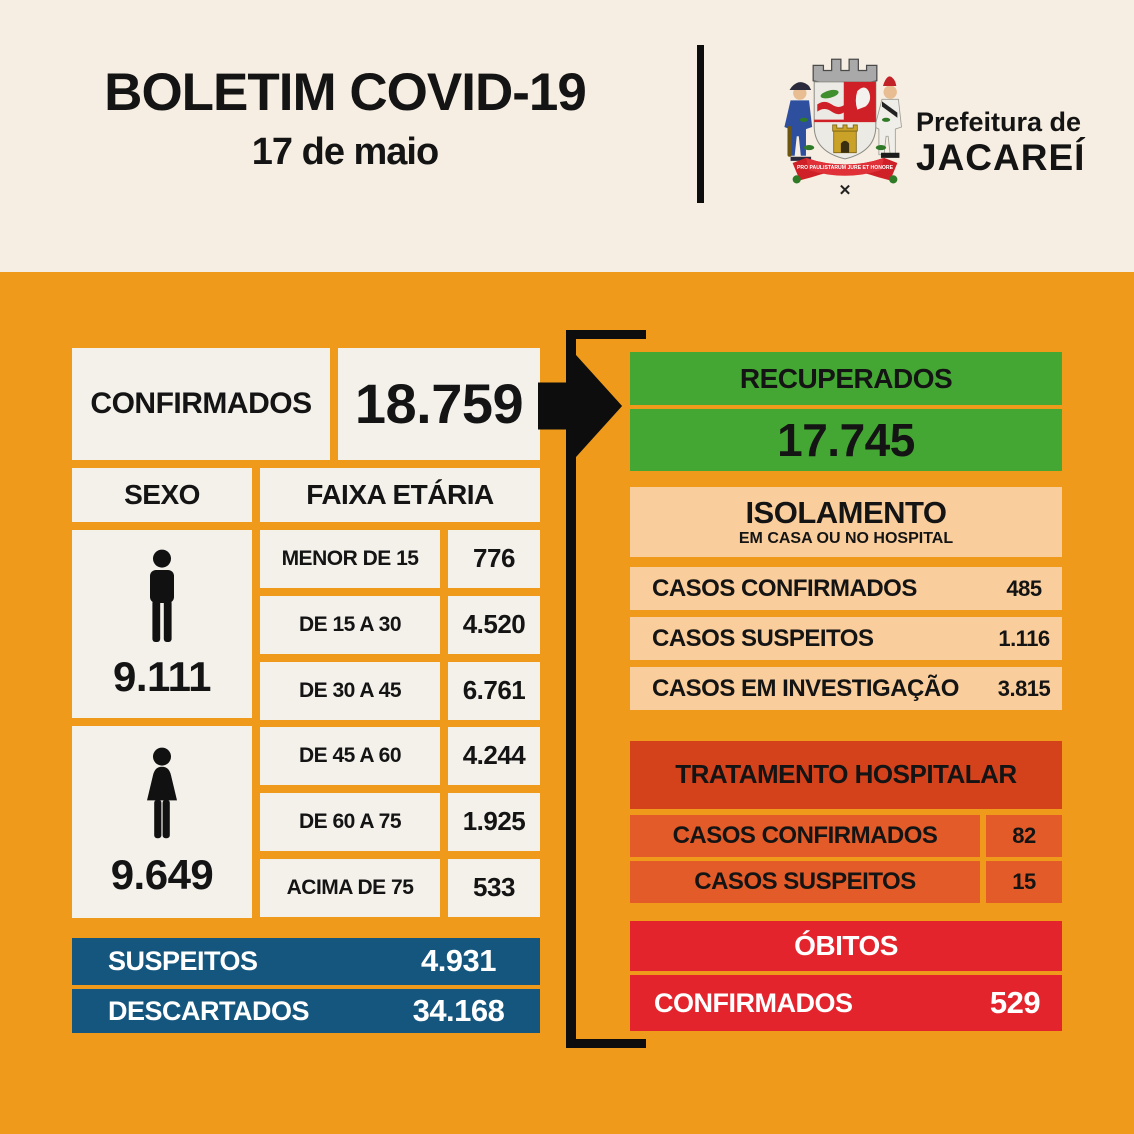  Describe the element at coordinates (845, 139) in the screenshot. I see `golden-tower` at that location.